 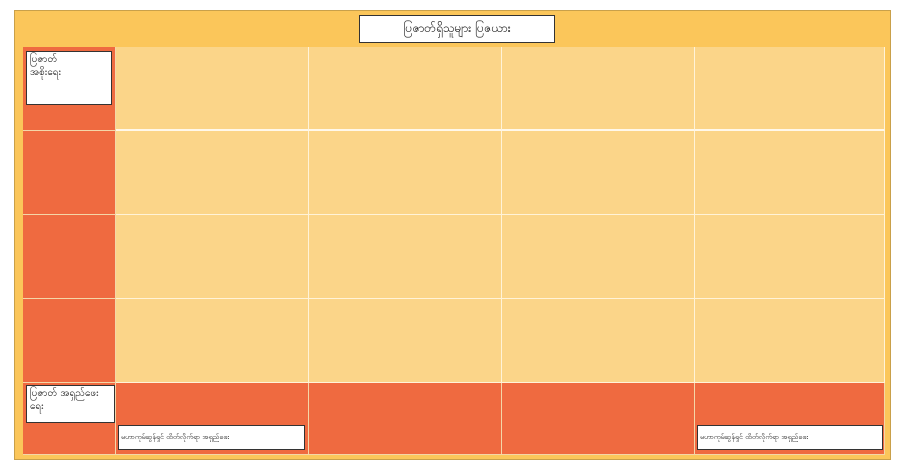 What do you see at coordinates (70, 404) in the screenshot?
I see `bottom-left-label: ပြဇာတ် အရှည်ဖေး ရေး` at bounding box center [70, 404].